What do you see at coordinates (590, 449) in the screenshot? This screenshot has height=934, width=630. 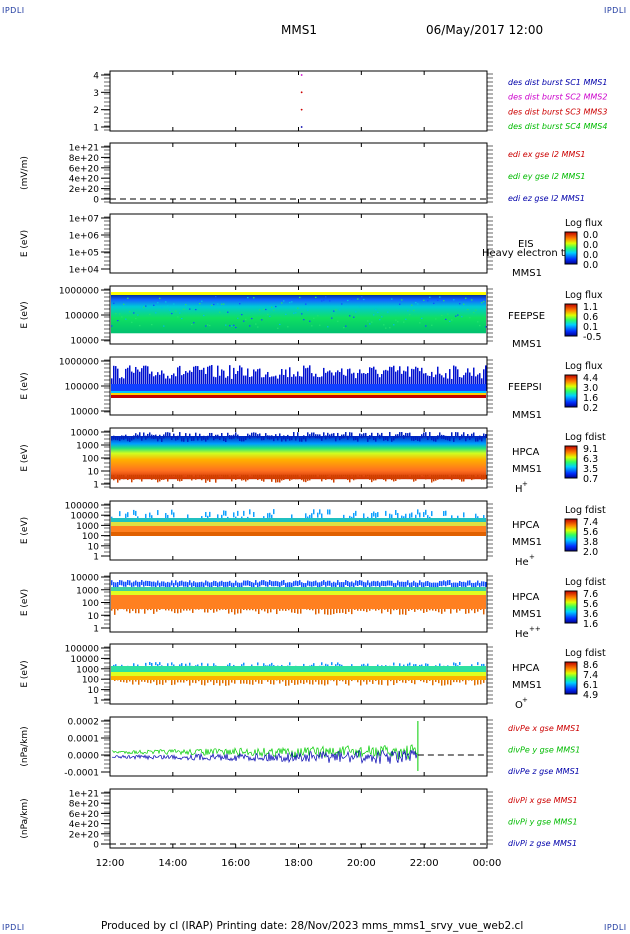 I see `colorbar-tick-label: 9.1` at bounding box center [590, 449].